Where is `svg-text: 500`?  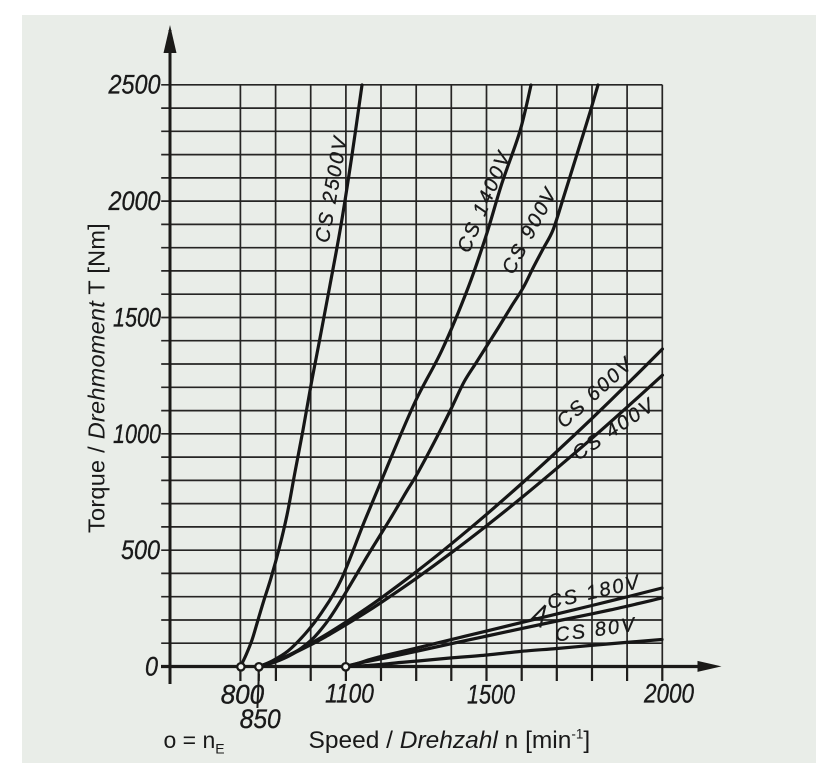 svg-text: 500 is located at coordinates (140, 550).